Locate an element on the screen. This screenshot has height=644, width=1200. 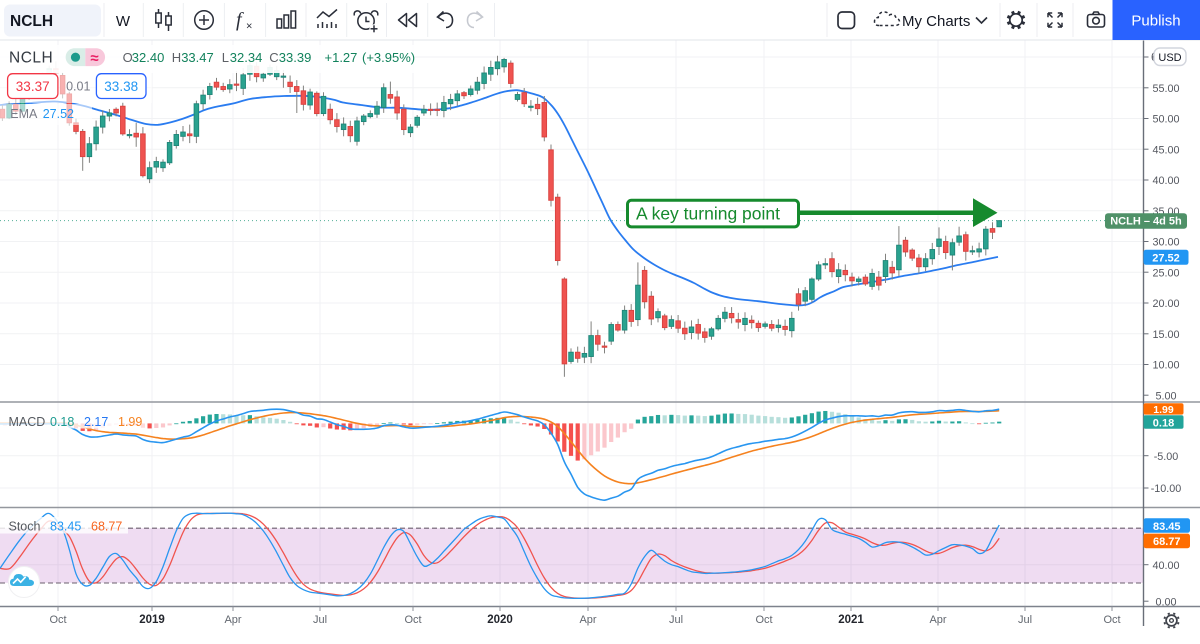
svg-text: NCLH – 4d 5h is located at coordinates (1146, 222).